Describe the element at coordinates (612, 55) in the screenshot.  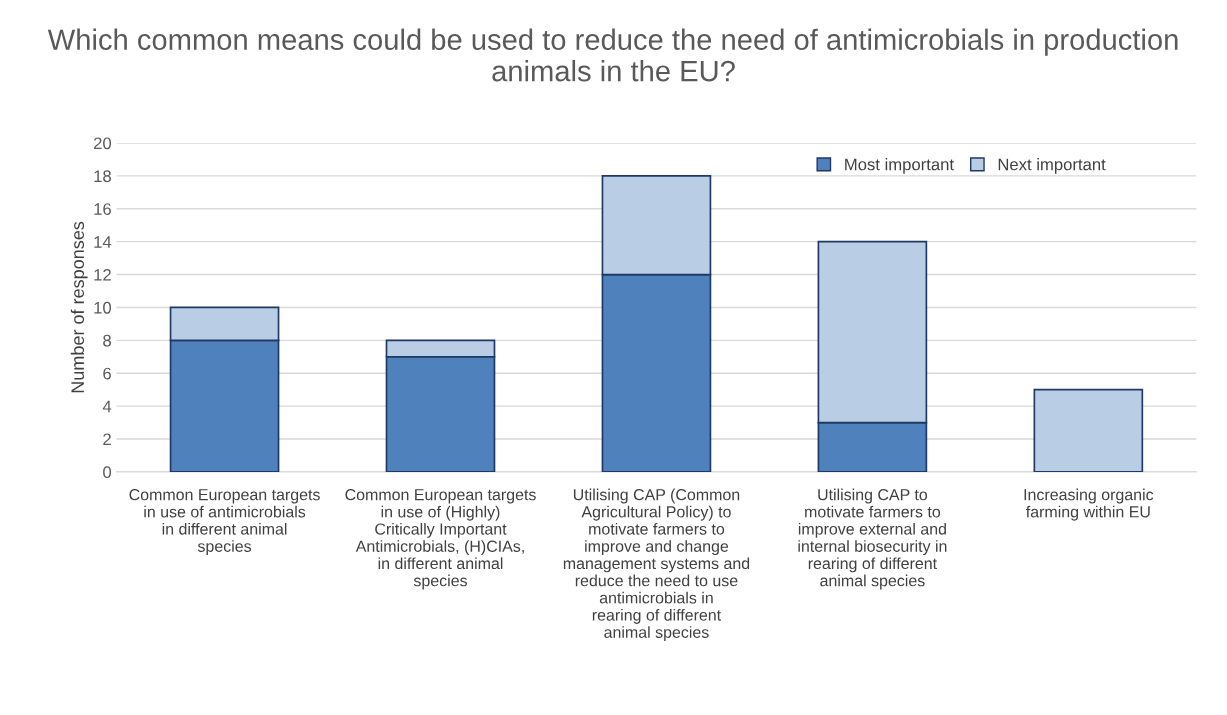
I see `chart-title: Which common means could be used to reduce the need of antimicrobials in production animals in the EU?` at that location.